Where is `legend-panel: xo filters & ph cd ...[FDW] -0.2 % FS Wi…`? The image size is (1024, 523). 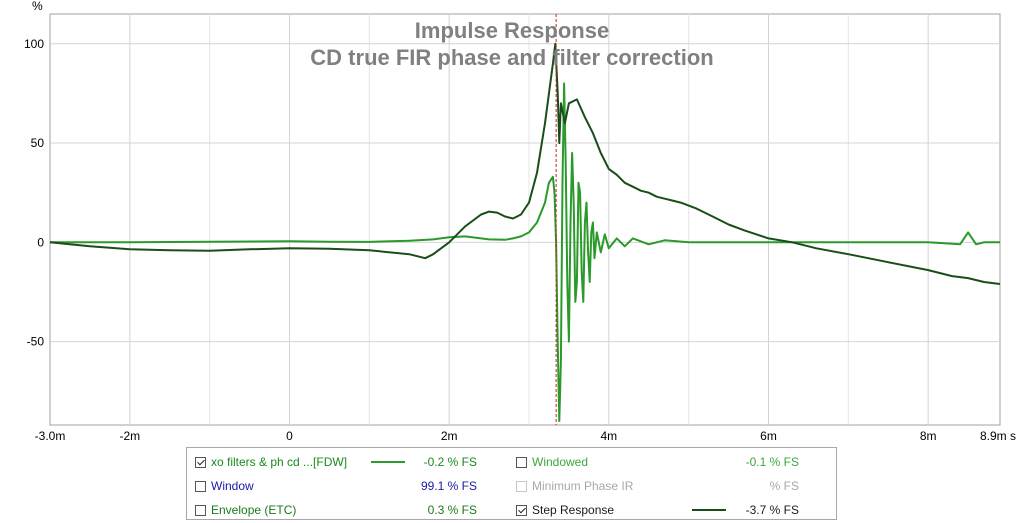
legend-panel: xo filters & ph cd ...[FDW] -0.2 % FS Wi… is located at coordinates (511, 483).